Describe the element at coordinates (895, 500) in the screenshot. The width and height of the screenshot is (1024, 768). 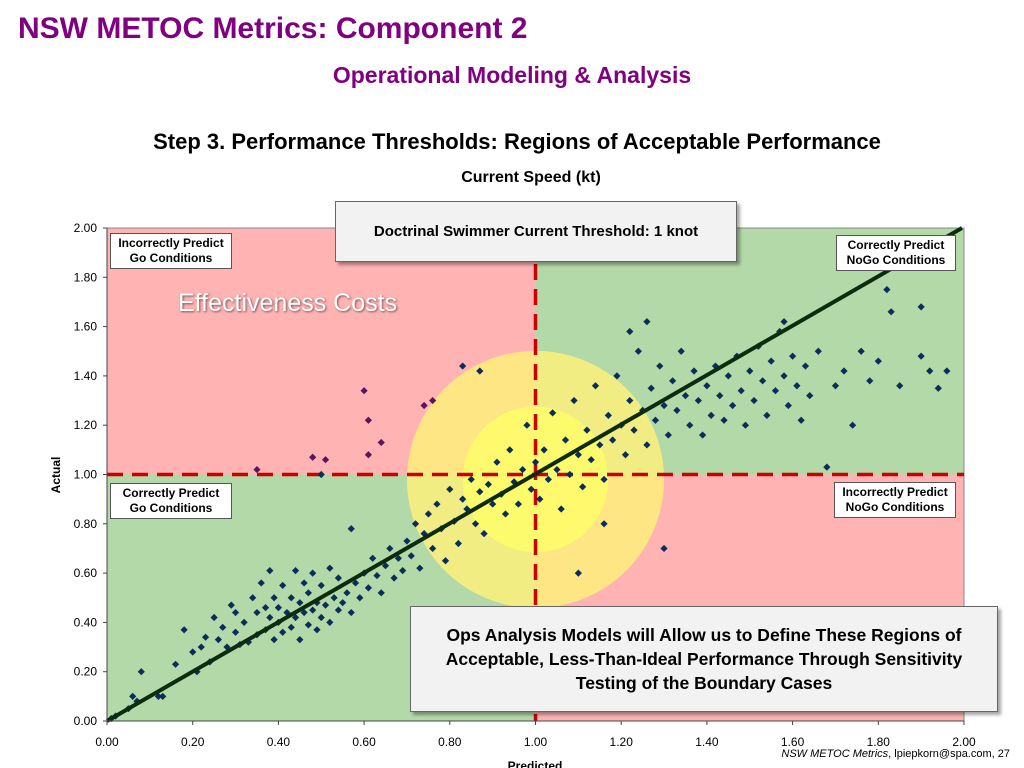
I see `quadrant-label-bottom-right: Incorrectly Predict NoGo Conditions` at that location.